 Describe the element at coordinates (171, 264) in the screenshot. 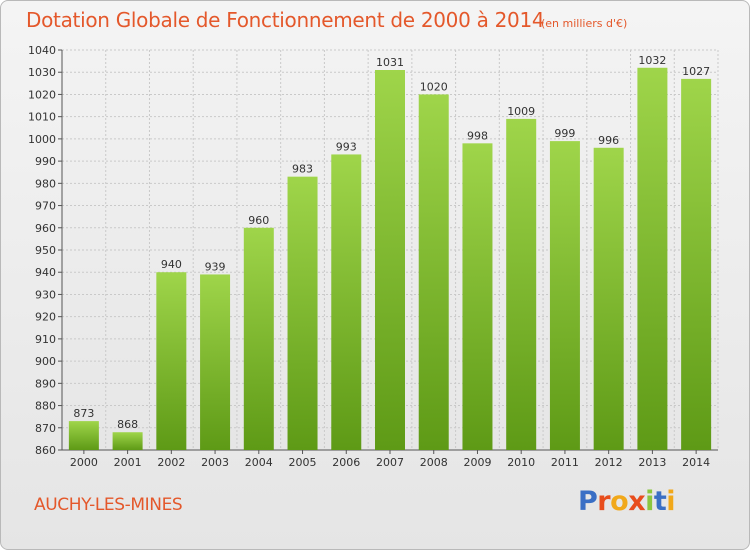

I see `data-label: 940` at that location.